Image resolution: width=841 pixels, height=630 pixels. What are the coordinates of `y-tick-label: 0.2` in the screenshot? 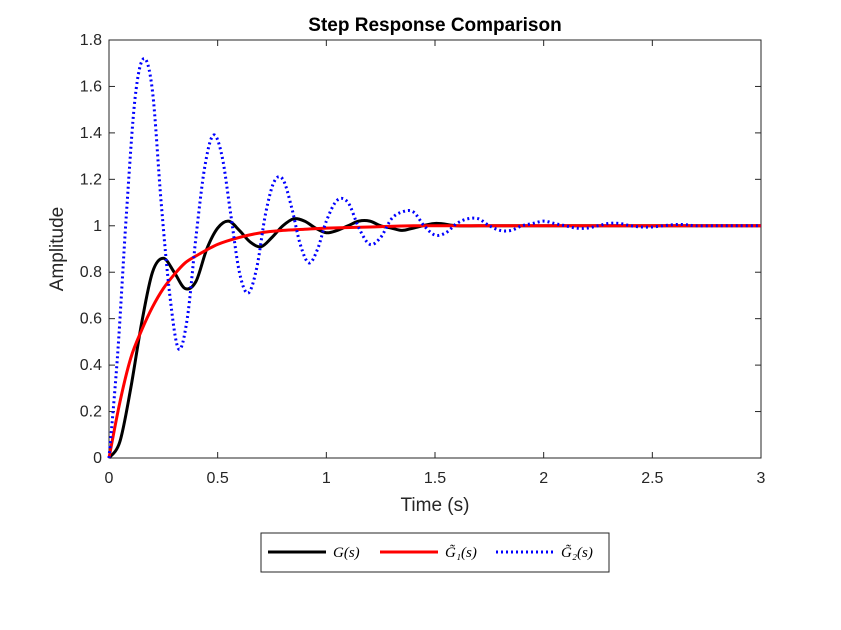 It's located at (91, 412).